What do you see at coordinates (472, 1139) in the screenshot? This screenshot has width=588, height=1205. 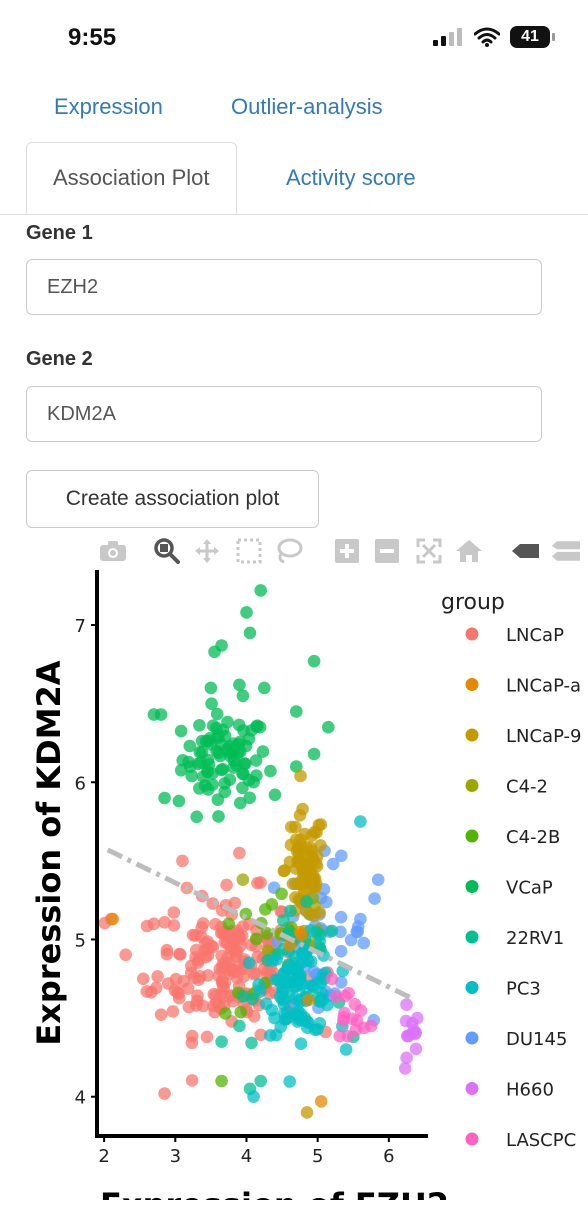 I see `legend-marker-lascpc` at bounding box center [472, 1139].